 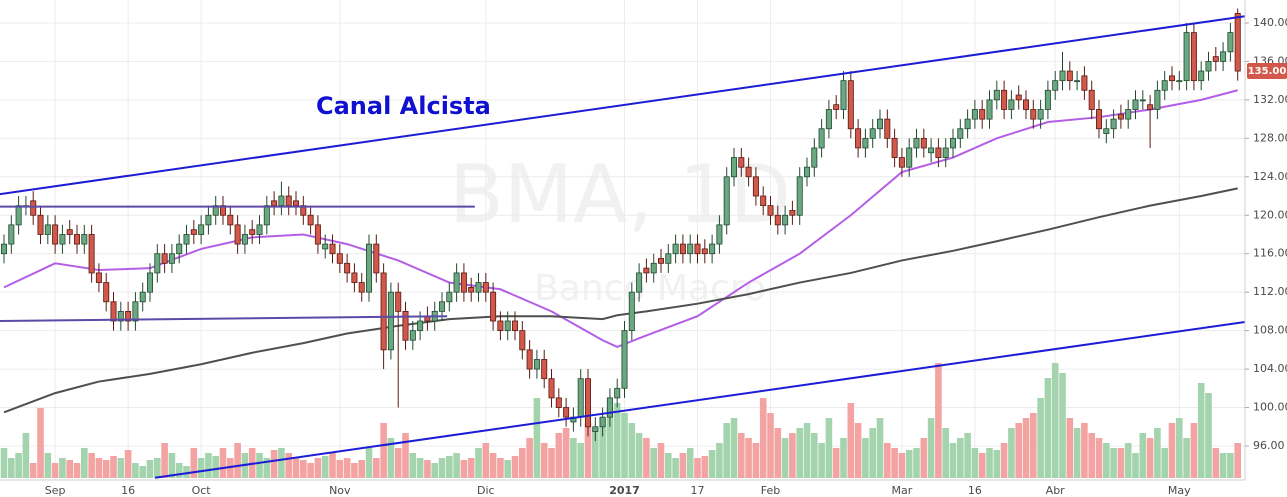 What do you see at coordinates (1270, 22) in the screenshot?
I see `y-tick-label: 140.00` at bounding box center [1270, 22].